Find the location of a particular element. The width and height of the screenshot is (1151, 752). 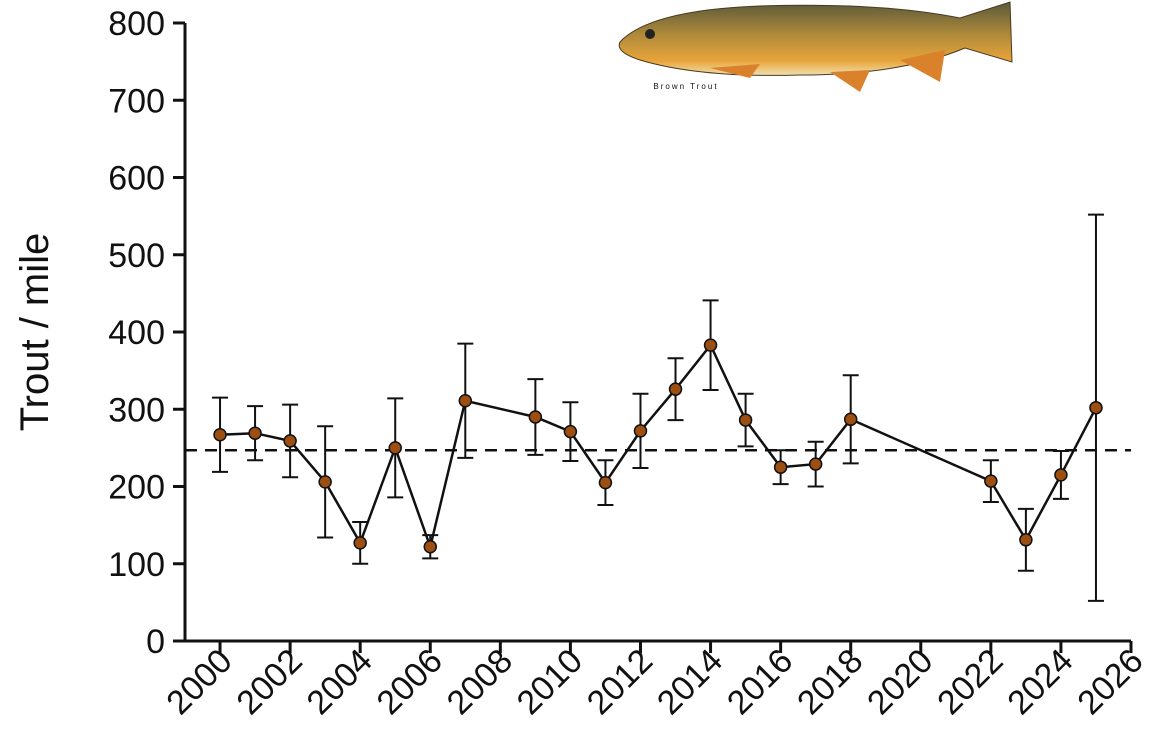

x-tick-label: 2016 is located at coordinates (760, 682).